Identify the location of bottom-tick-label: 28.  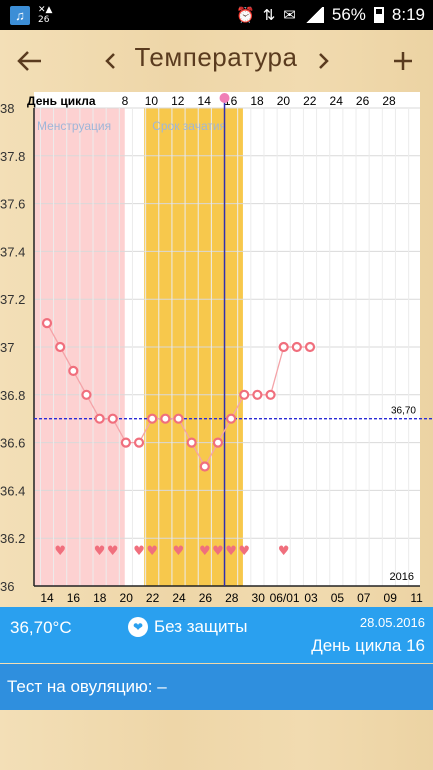
(232, 598).